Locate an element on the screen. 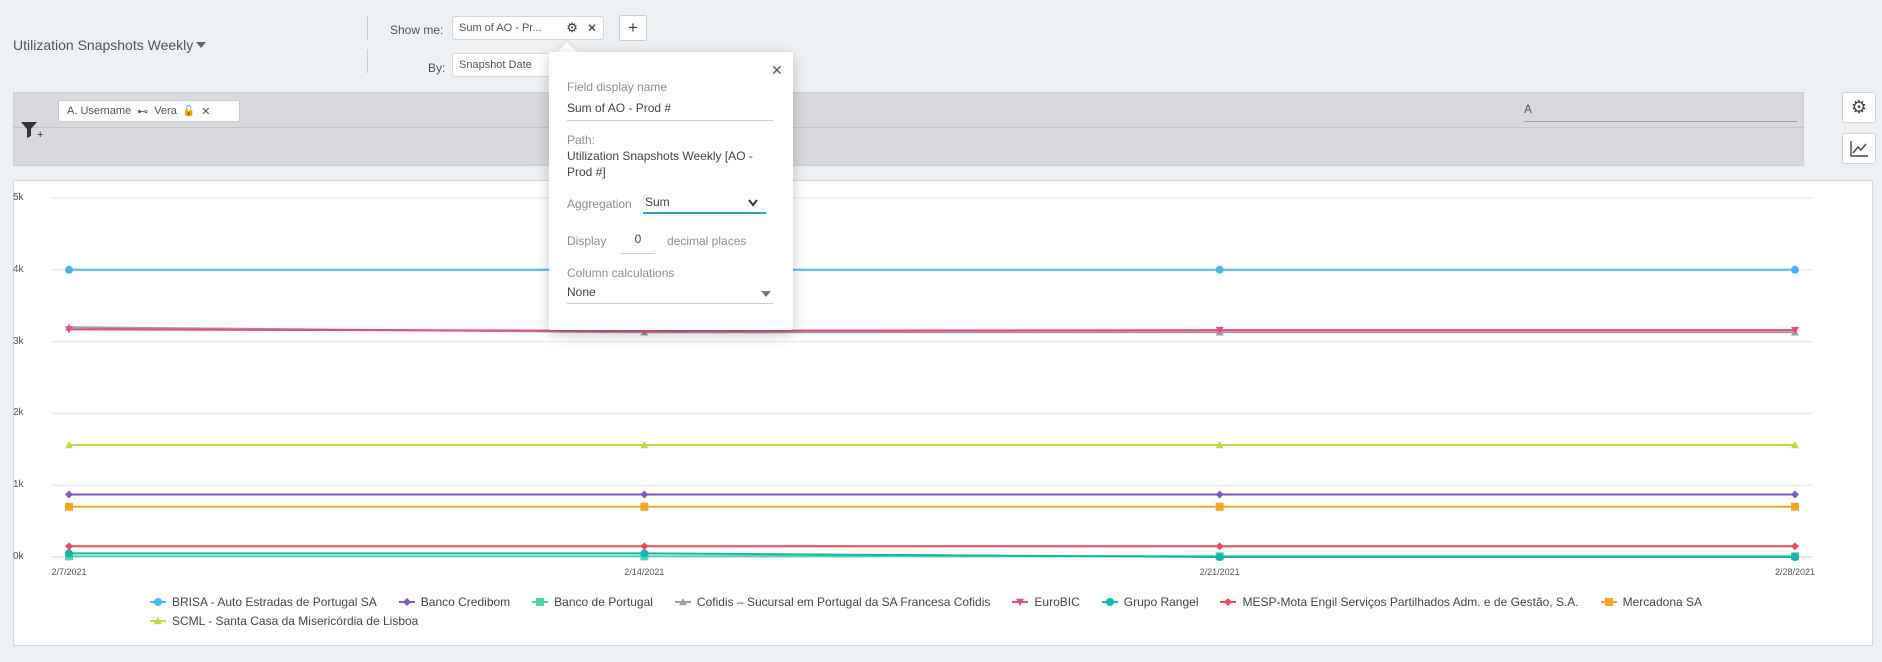 This screenshot has width=1882, height=662. decimal-places-input: 0 is located at coordinates (638, 243).